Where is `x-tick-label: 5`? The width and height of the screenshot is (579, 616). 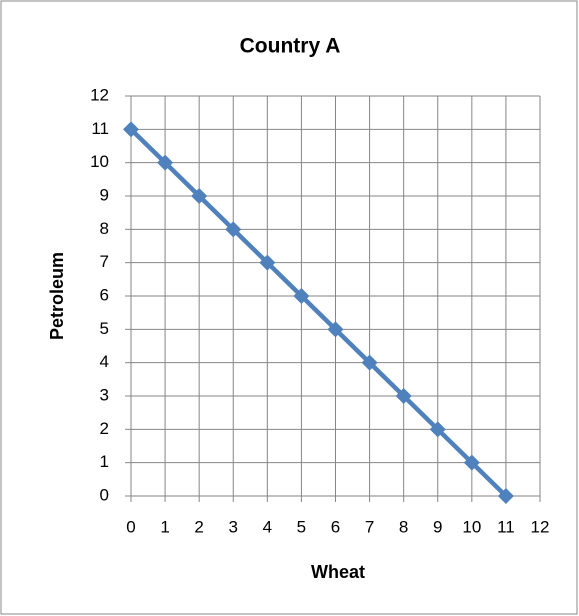 x-tick-label: 5 is located at coordinates (301, 526).